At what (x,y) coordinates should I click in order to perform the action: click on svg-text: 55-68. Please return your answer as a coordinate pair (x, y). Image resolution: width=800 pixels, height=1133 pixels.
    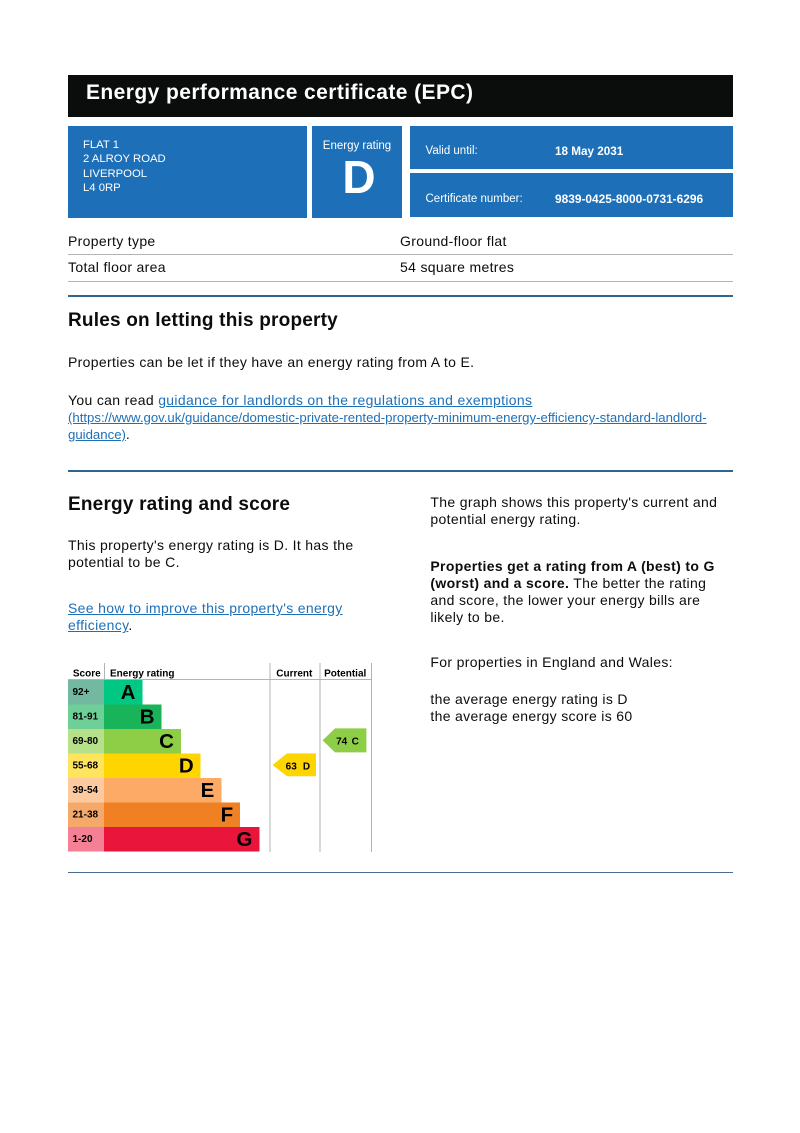
    Looking at the image, I should click on (86, 766).